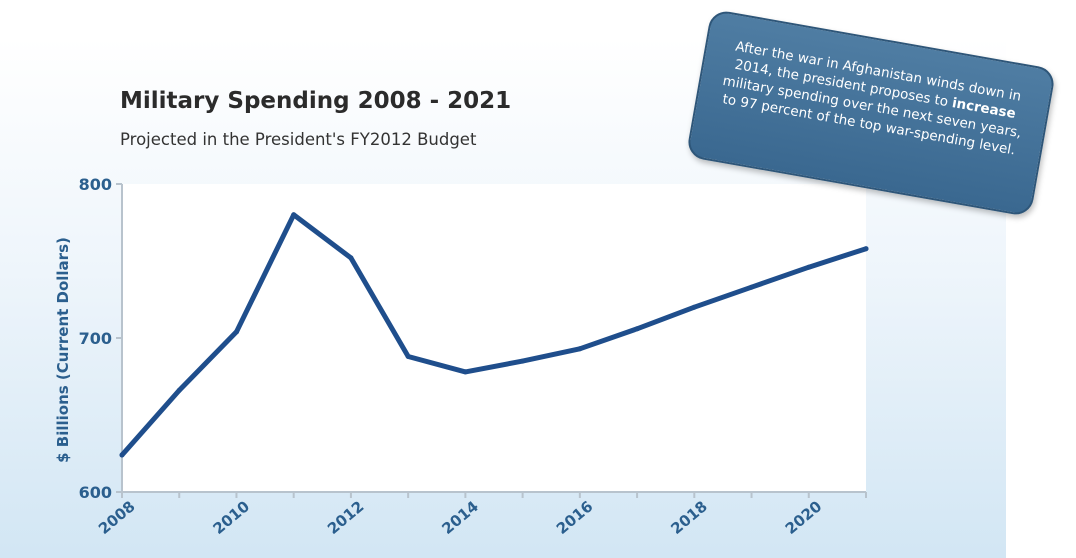  What do you see at coordinates (689, 517) in the screenshot?
I see `x-tick-label: 2018` at bounding box center [689, 517].